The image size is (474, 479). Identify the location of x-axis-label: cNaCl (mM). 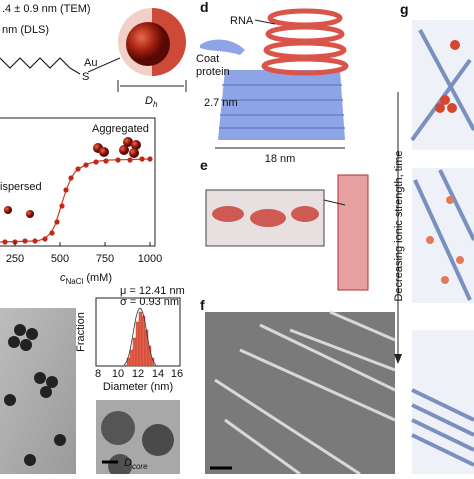
(86, 279).